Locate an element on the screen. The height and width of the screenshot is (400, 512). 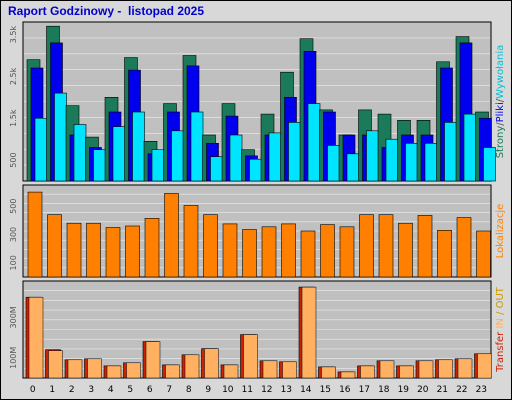
x-tick-label: 1 is located at coordinates (52, 390).